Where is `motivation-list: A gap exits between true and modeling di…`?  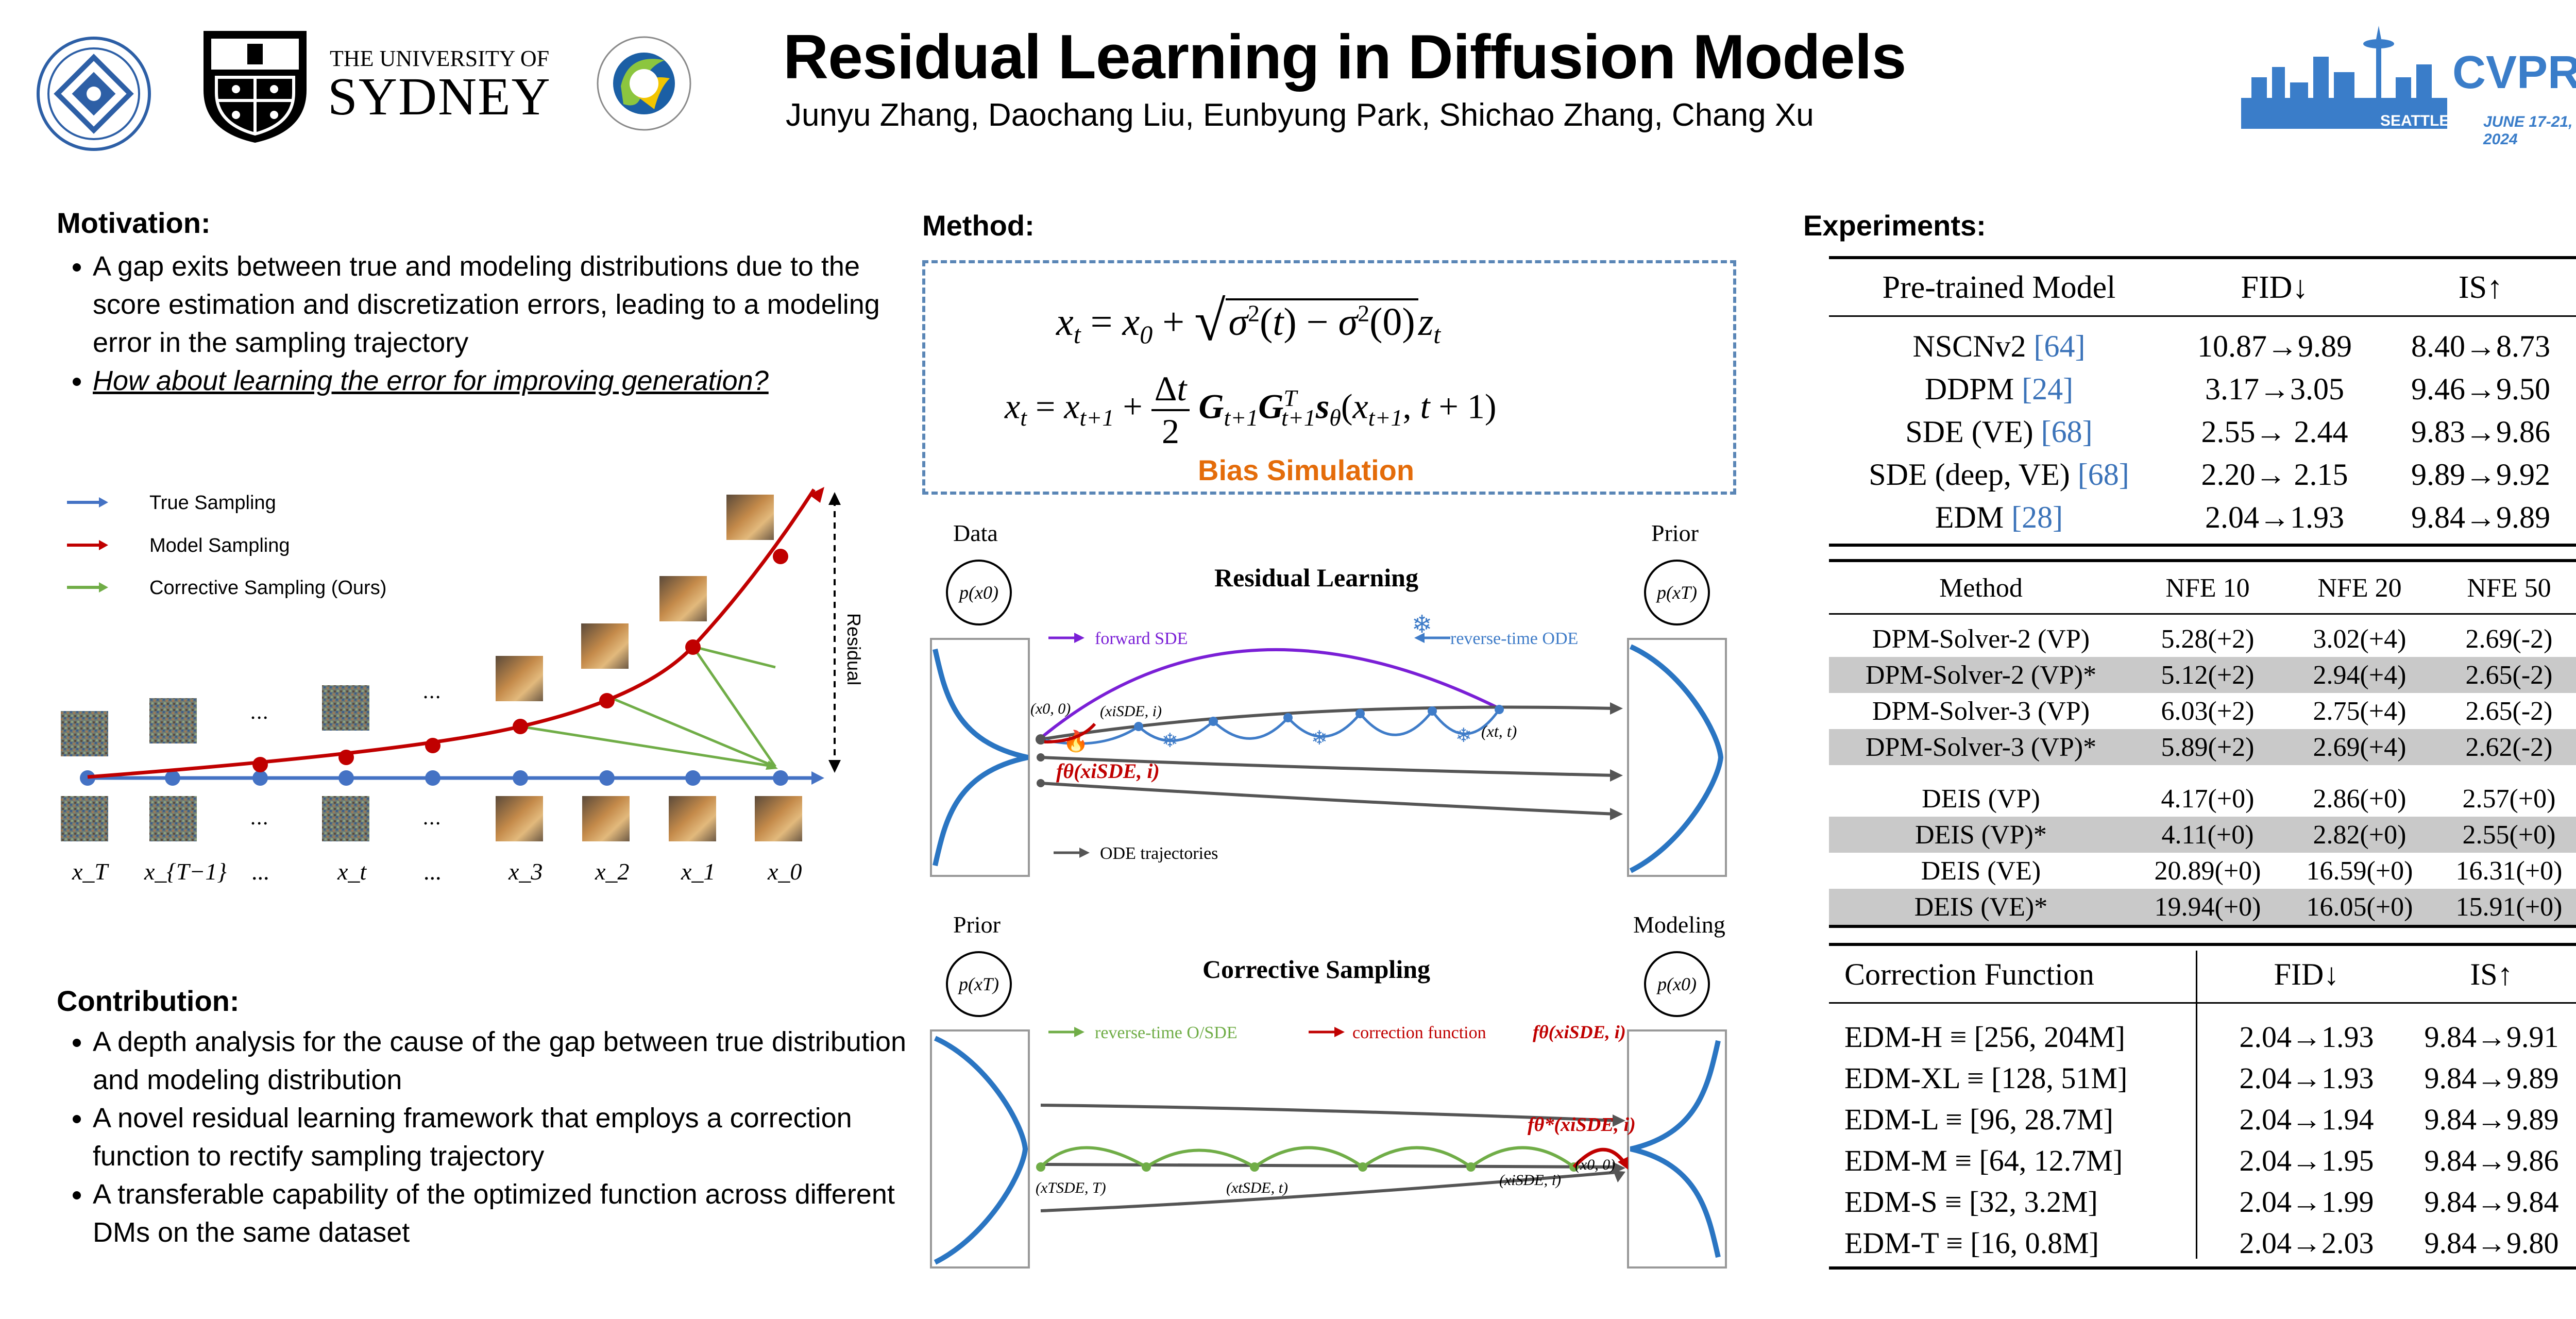
motivation-list: A gap exits between true and modeling di… is located at coordinates (492, 324).